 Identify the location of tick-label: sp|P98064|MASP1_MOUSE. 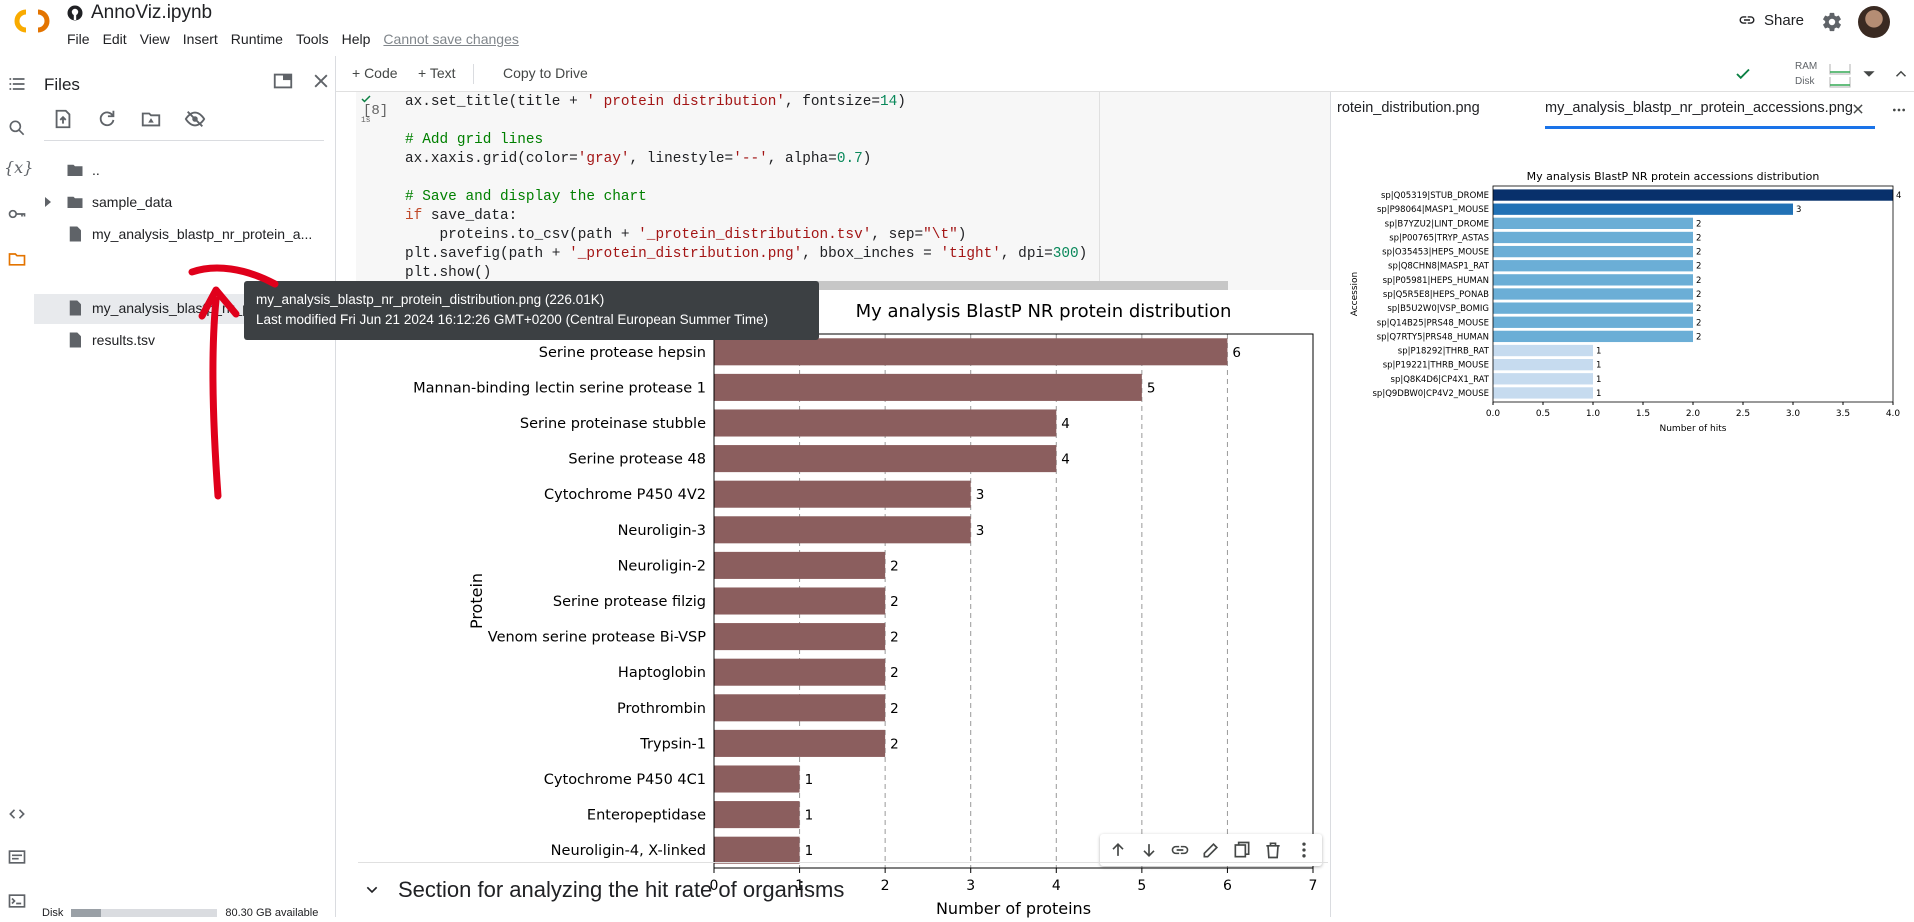
(1433, 210).